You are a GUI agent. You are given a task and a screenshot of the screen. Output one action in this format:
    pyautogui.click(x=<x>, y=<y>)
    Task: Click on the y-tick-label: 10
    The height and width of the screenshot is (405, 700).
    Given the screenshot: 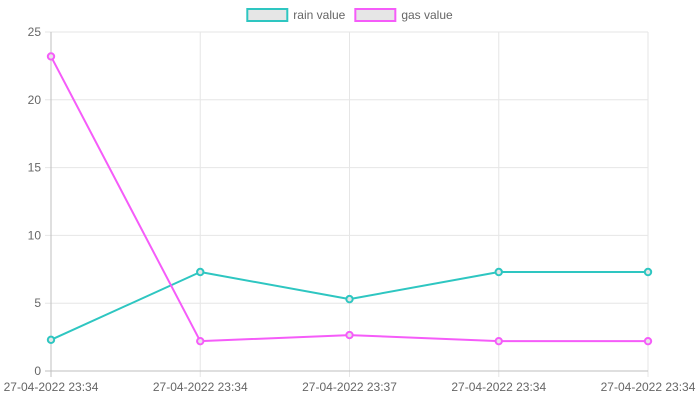 What is the action you would take?
    pyautogui.click(x=35, y=235)
    